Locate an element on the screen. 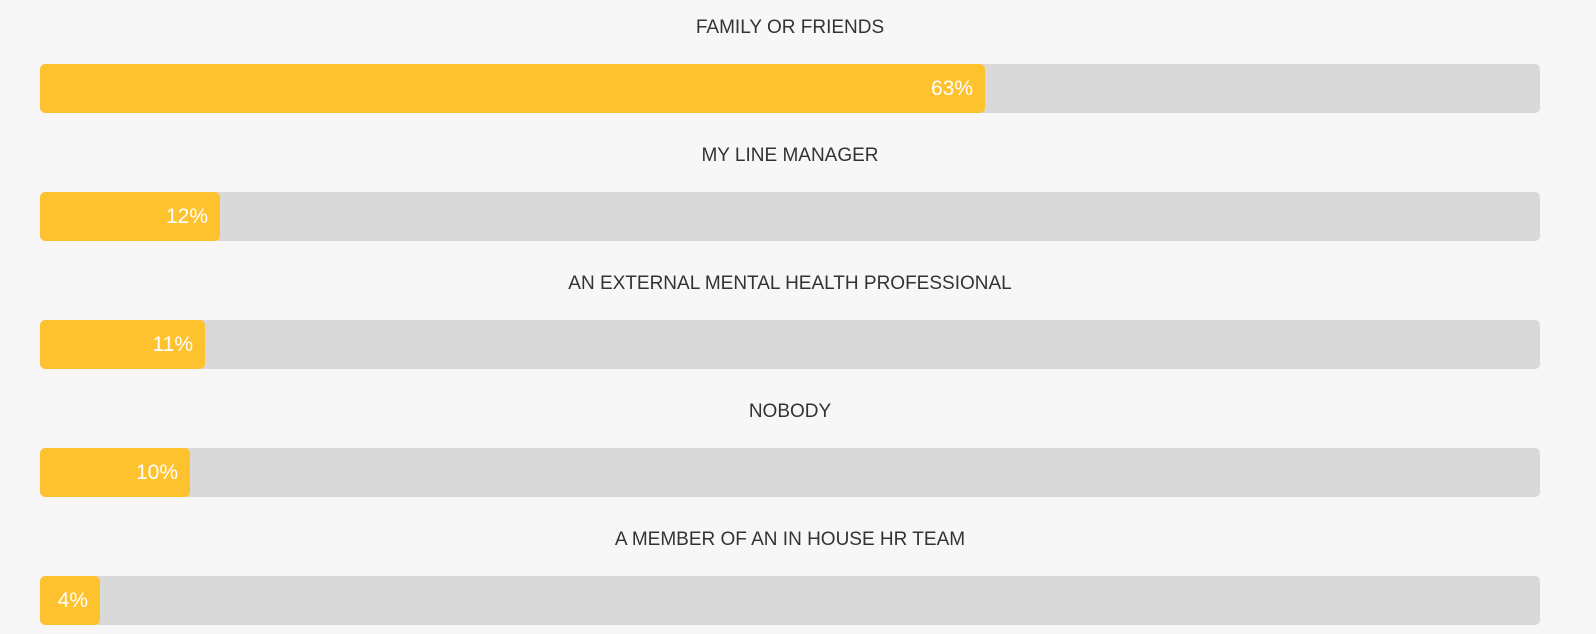 This screenshot has height=634, width=1596. bar-row-my-line-manager: MY LINE MANAGER 12% is located at coordinates (790, 192).